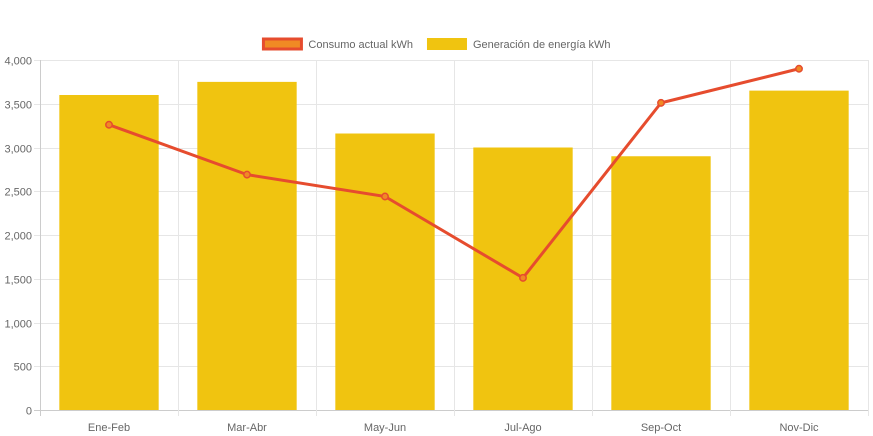  What do you see at coordinates (661, 428) in the screenshot?
I see `x-tick-label: Sep-Oct` at bounding box center [661, 428].